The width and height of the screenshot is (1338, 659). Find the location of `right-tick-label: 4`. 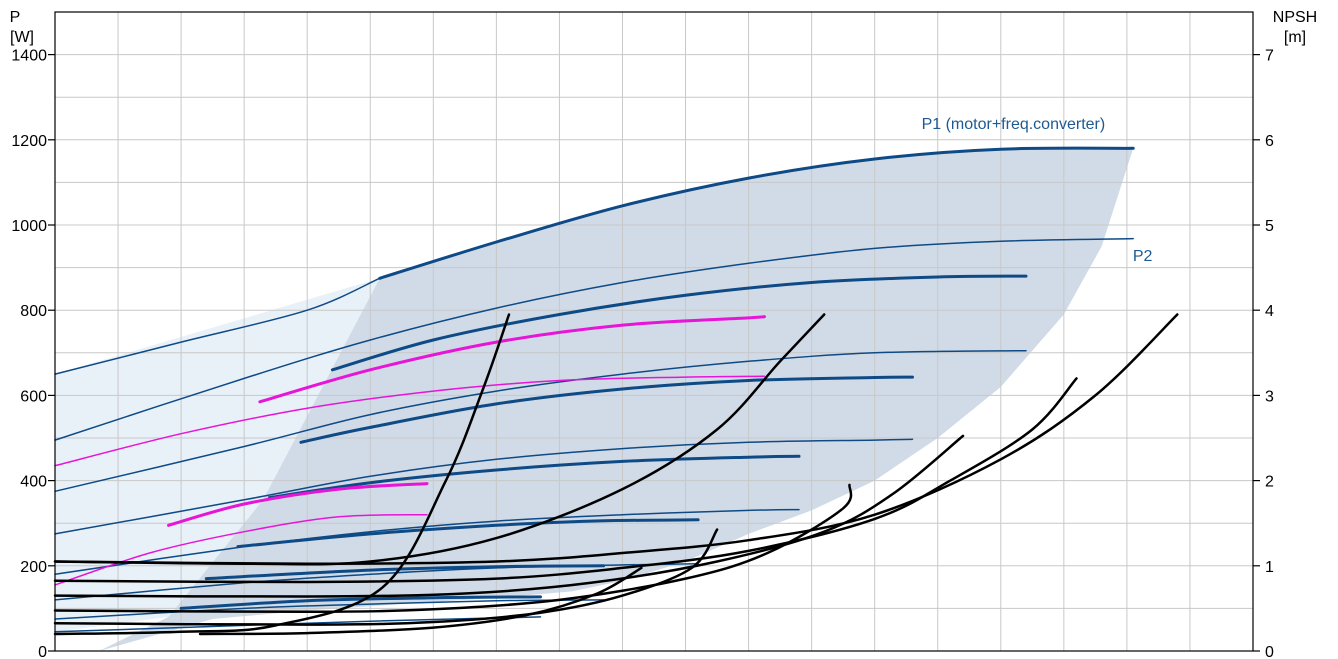

right-tick-label: 4 is located at coordinates (1269, 311).